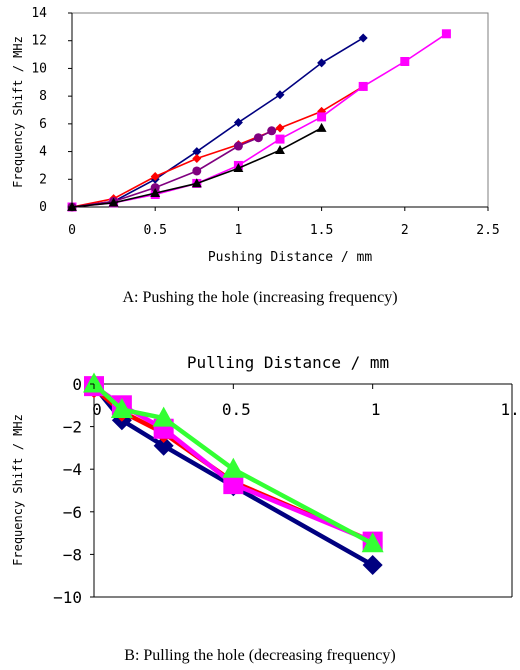 This screenshot has height=670, width=520. What do you see at coordinates (72, 427) in the screenshot?
I see `chart-b-y-tick-label: −2` at bounding box center [72, 427].